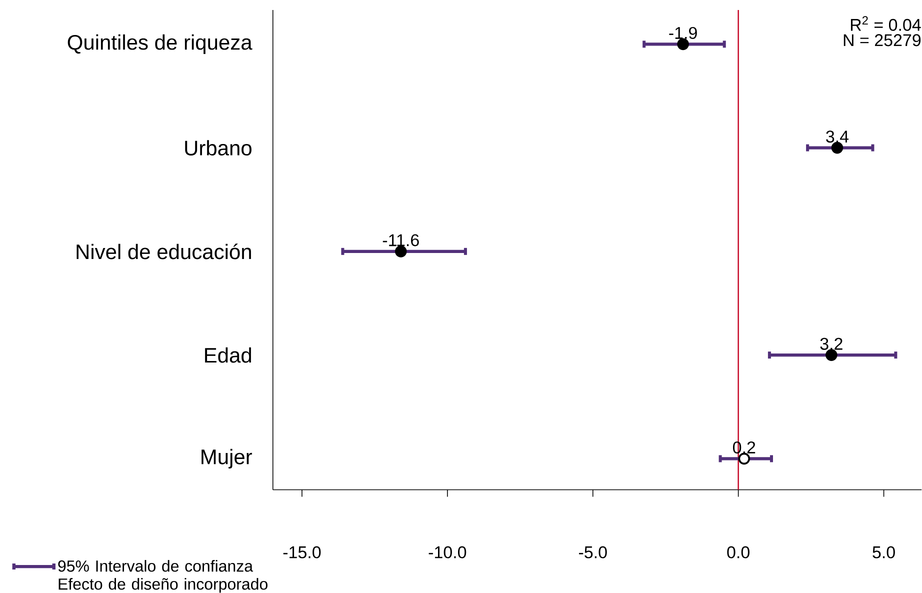  I want to click on annotation: N = 25279, so click(882, 40).